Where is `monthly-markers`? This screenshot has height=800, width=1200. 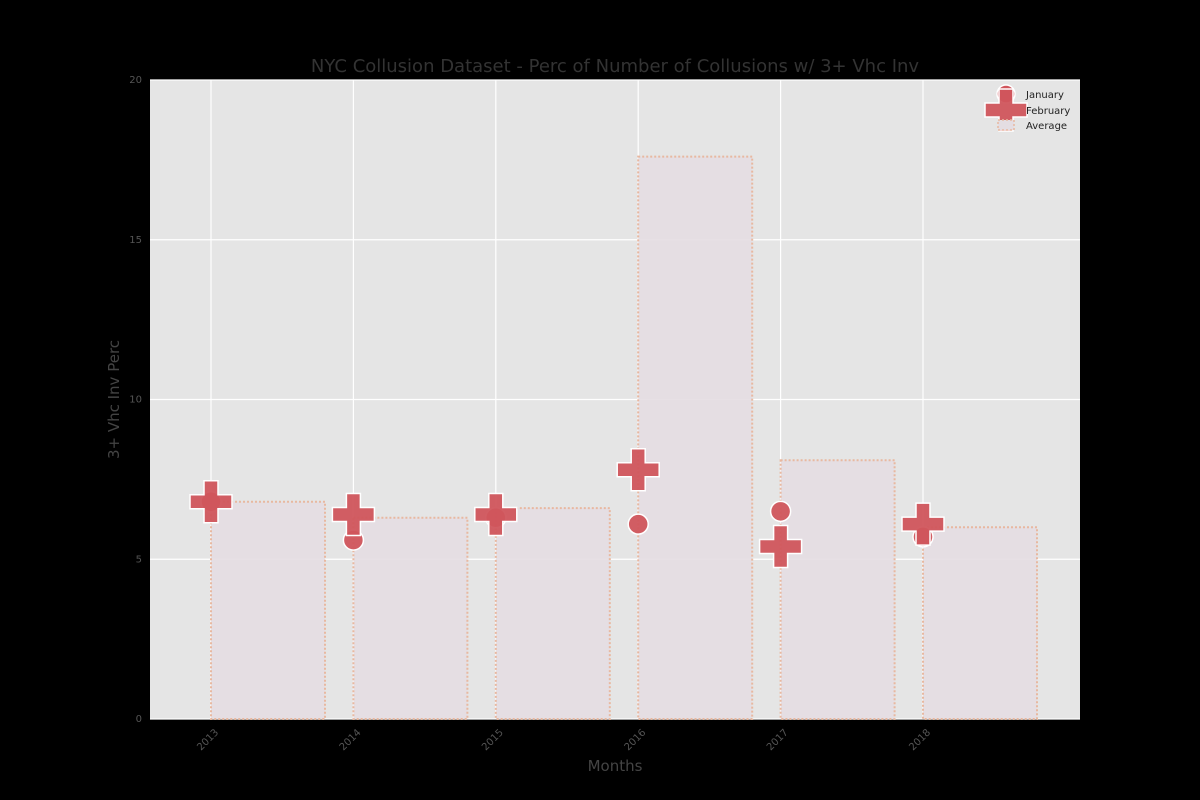
monthly-markers is located at coordinates (567, 508).